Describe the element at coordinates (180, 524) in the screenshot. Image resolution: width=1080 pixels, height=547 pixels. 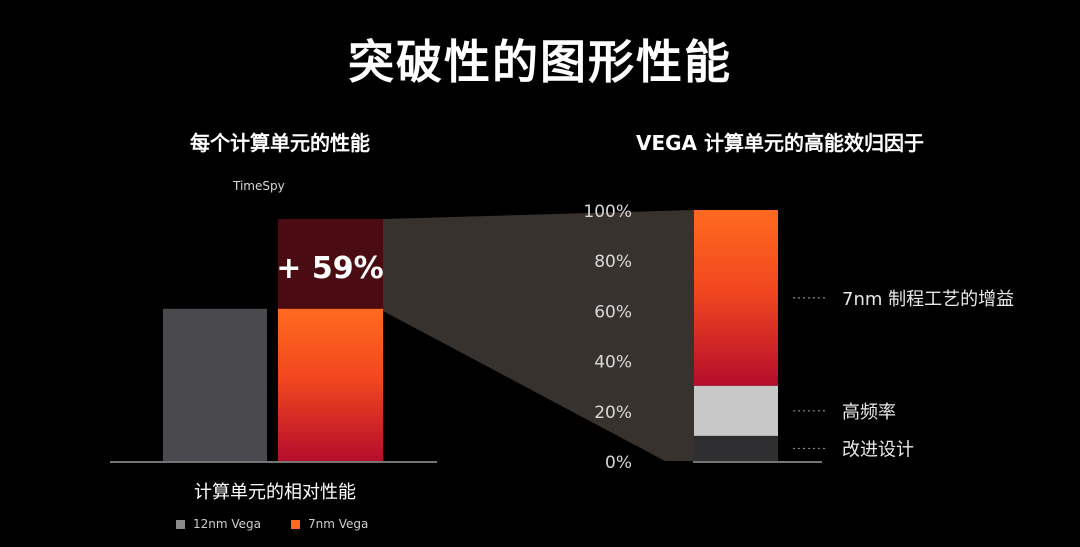
I see `legend-swatch-grey` at that location.